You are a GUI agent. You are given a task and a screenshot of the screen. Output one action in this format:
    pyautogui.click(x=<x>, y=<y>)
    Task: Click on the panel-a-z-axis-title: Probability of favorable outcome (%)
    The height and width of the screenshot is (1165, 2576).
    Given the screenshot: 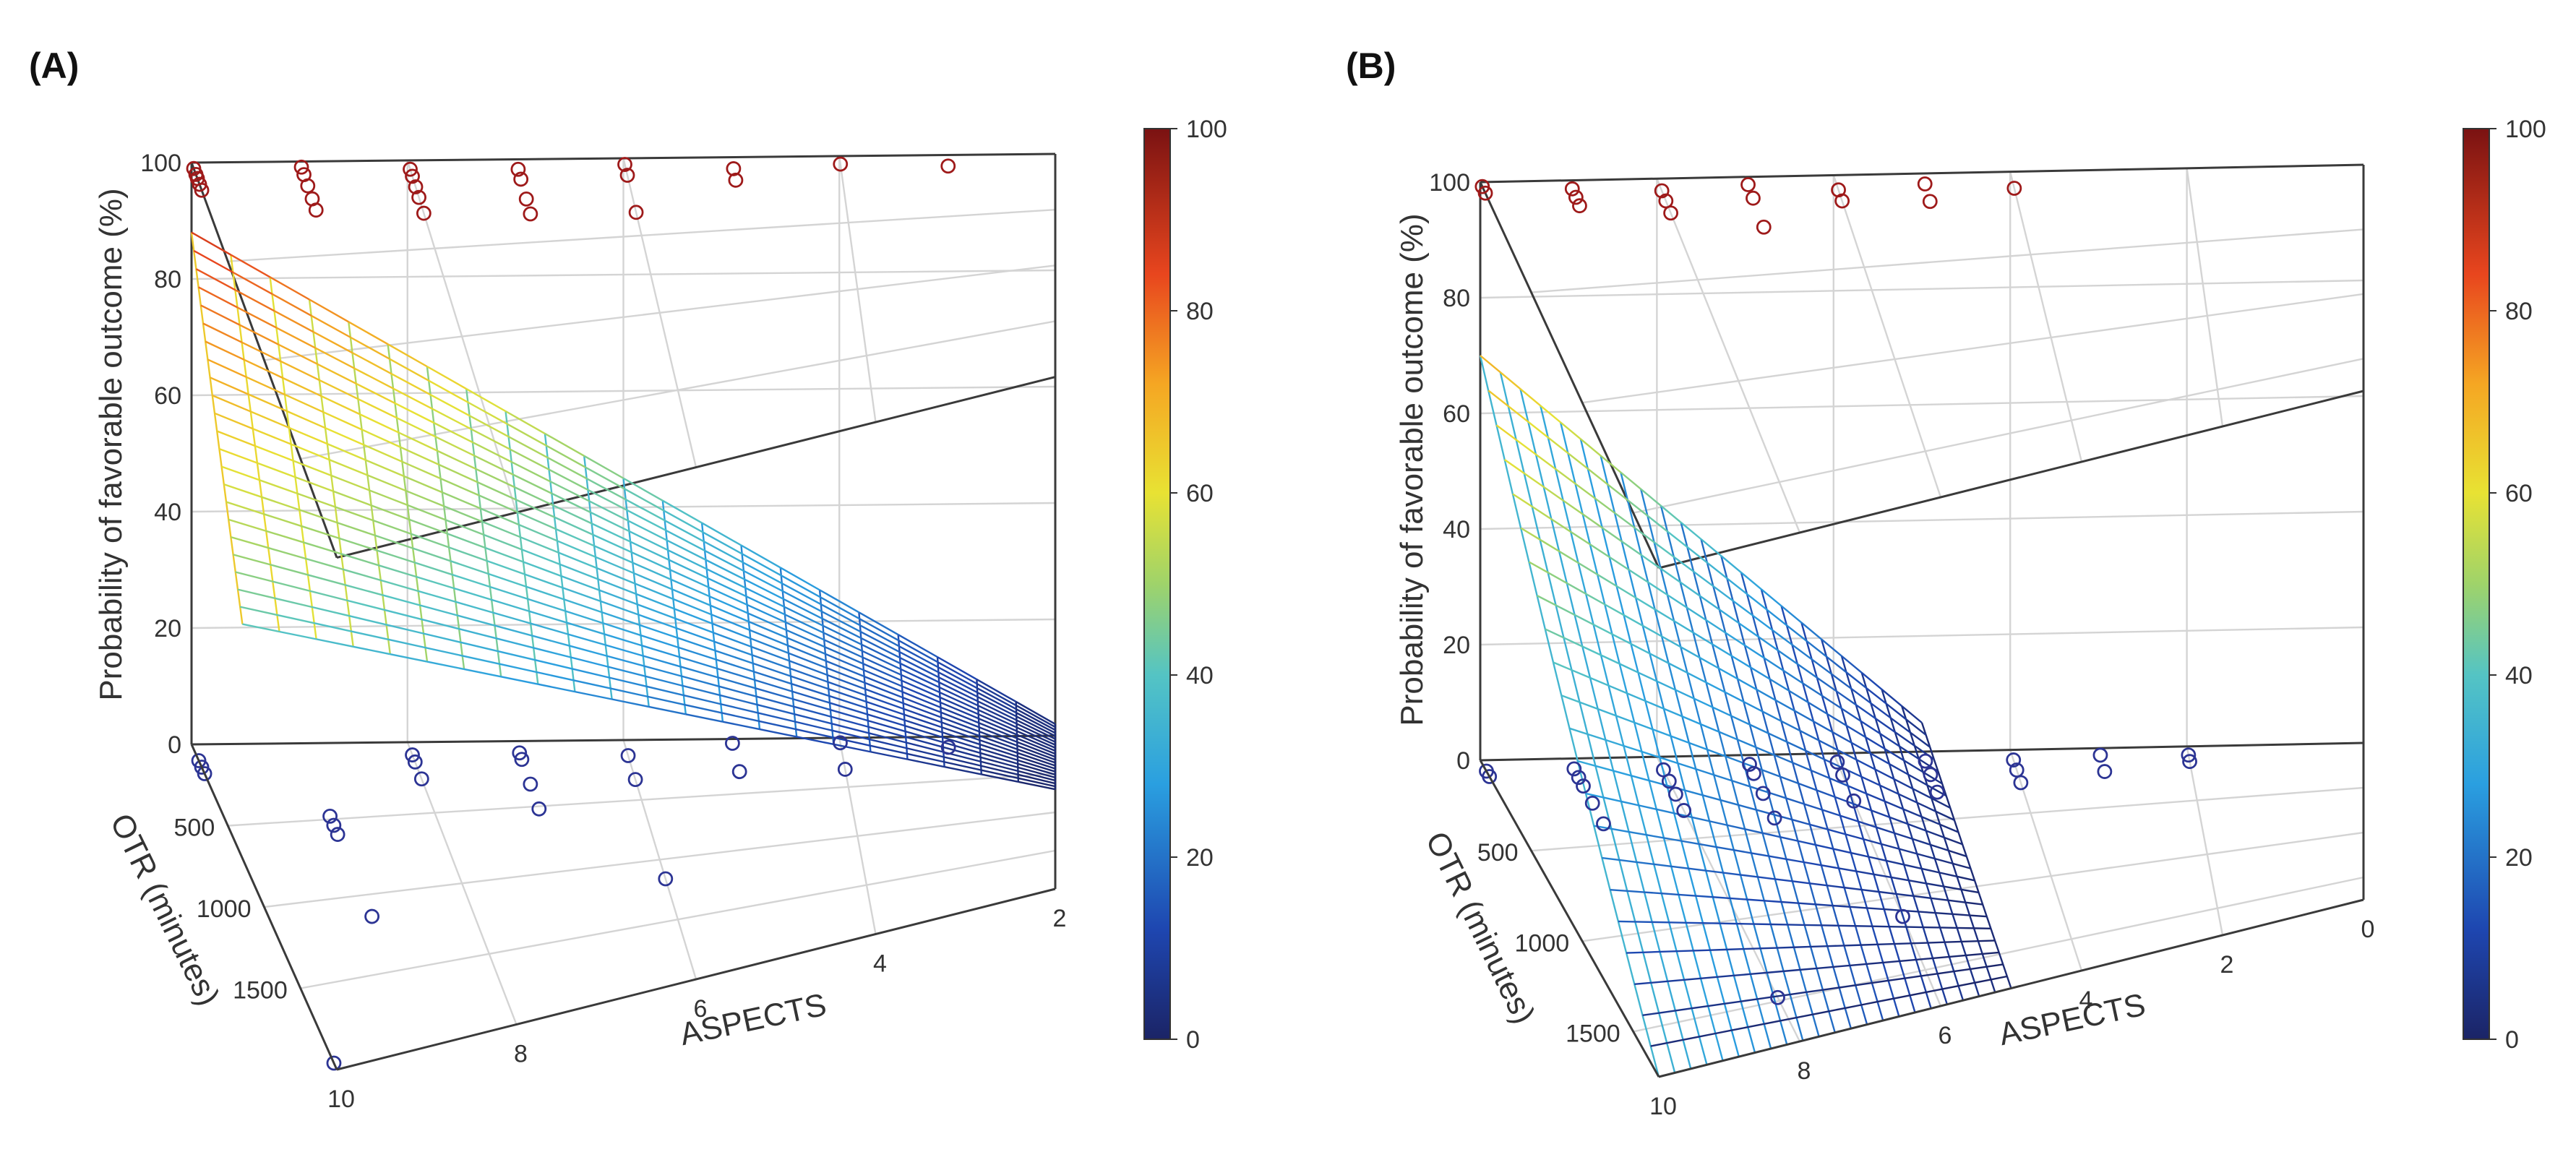 What is the action you would take?
    pyautogui.click(x=111, y=444)
    